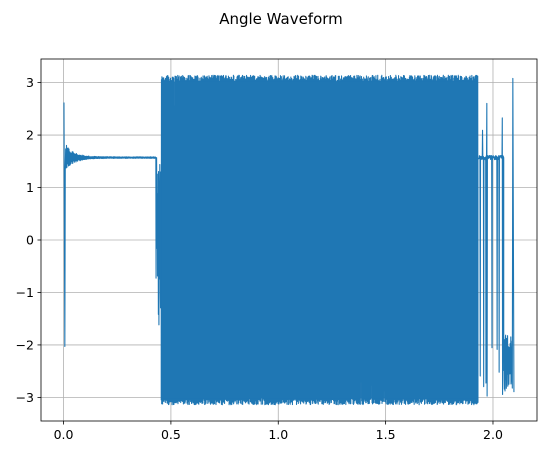 The image size is (546, 461). What do you see at coordinates (64, 434) in the screenshot?
I see `x-tick-label: 0.0` at bounding box center [64, 434].